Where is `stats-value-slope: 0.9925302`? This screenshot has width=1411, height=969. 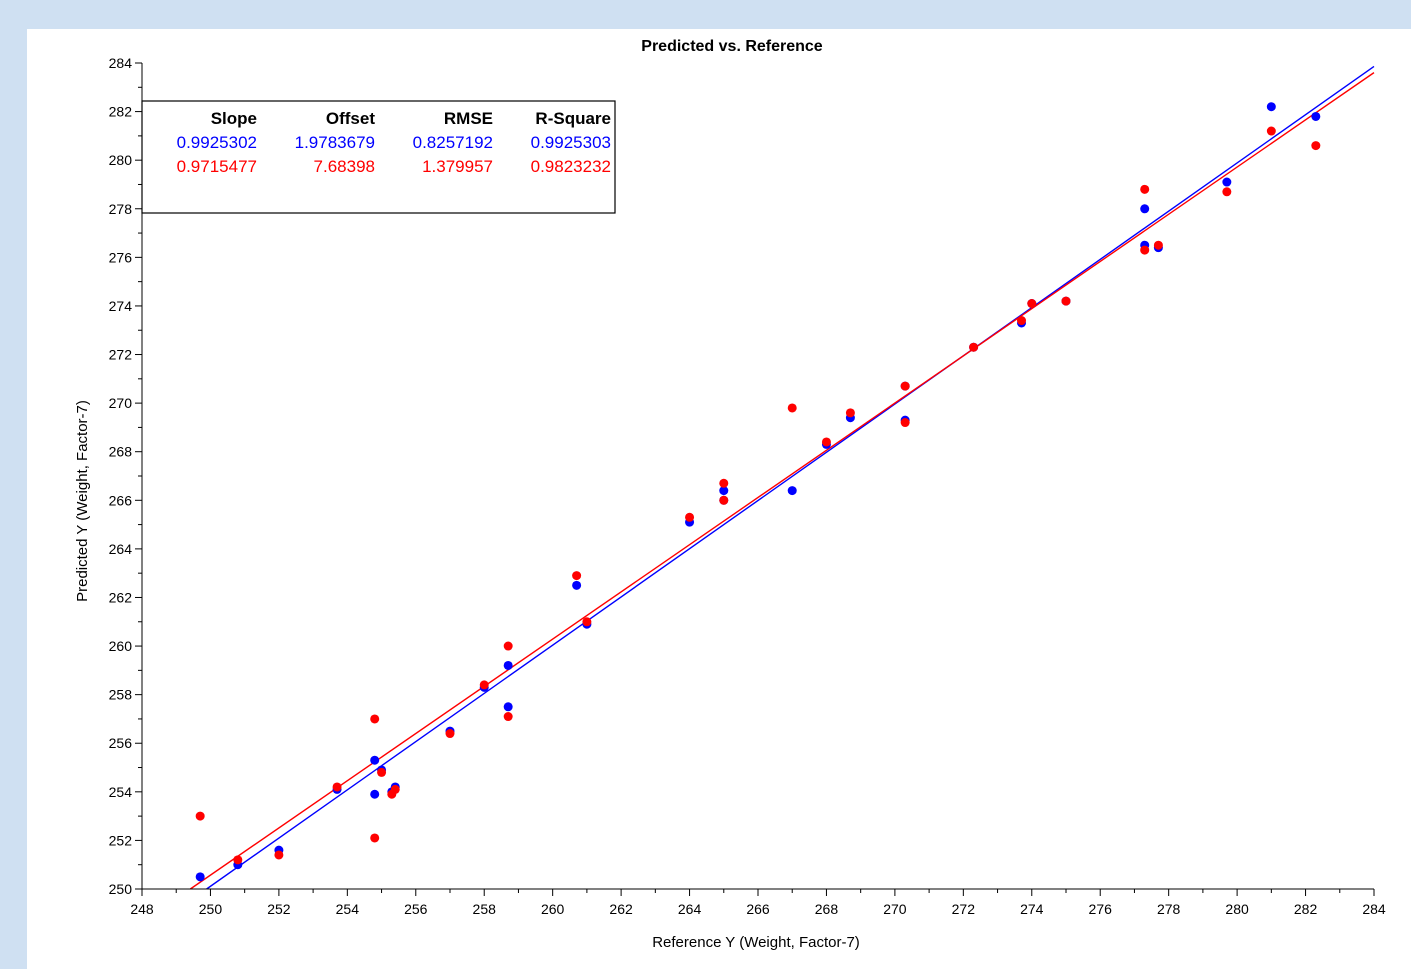 stats-value-slope: 0.9925302 is located at coordinates (217, 142).